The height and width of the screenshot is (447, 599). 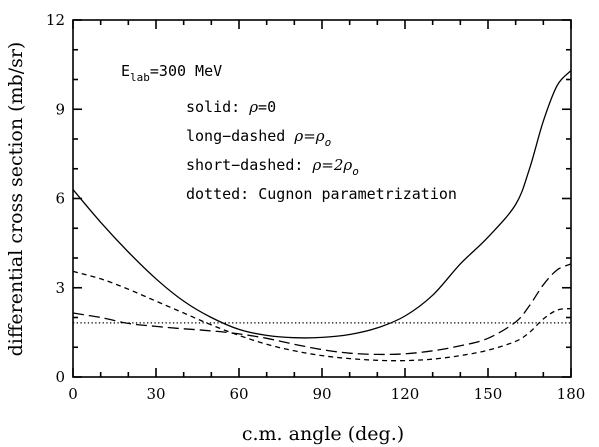 What do you see at coordinates (321, 394) in the screenshot?
I see `x-tick-label: 90` at bounding box center [321, 394].